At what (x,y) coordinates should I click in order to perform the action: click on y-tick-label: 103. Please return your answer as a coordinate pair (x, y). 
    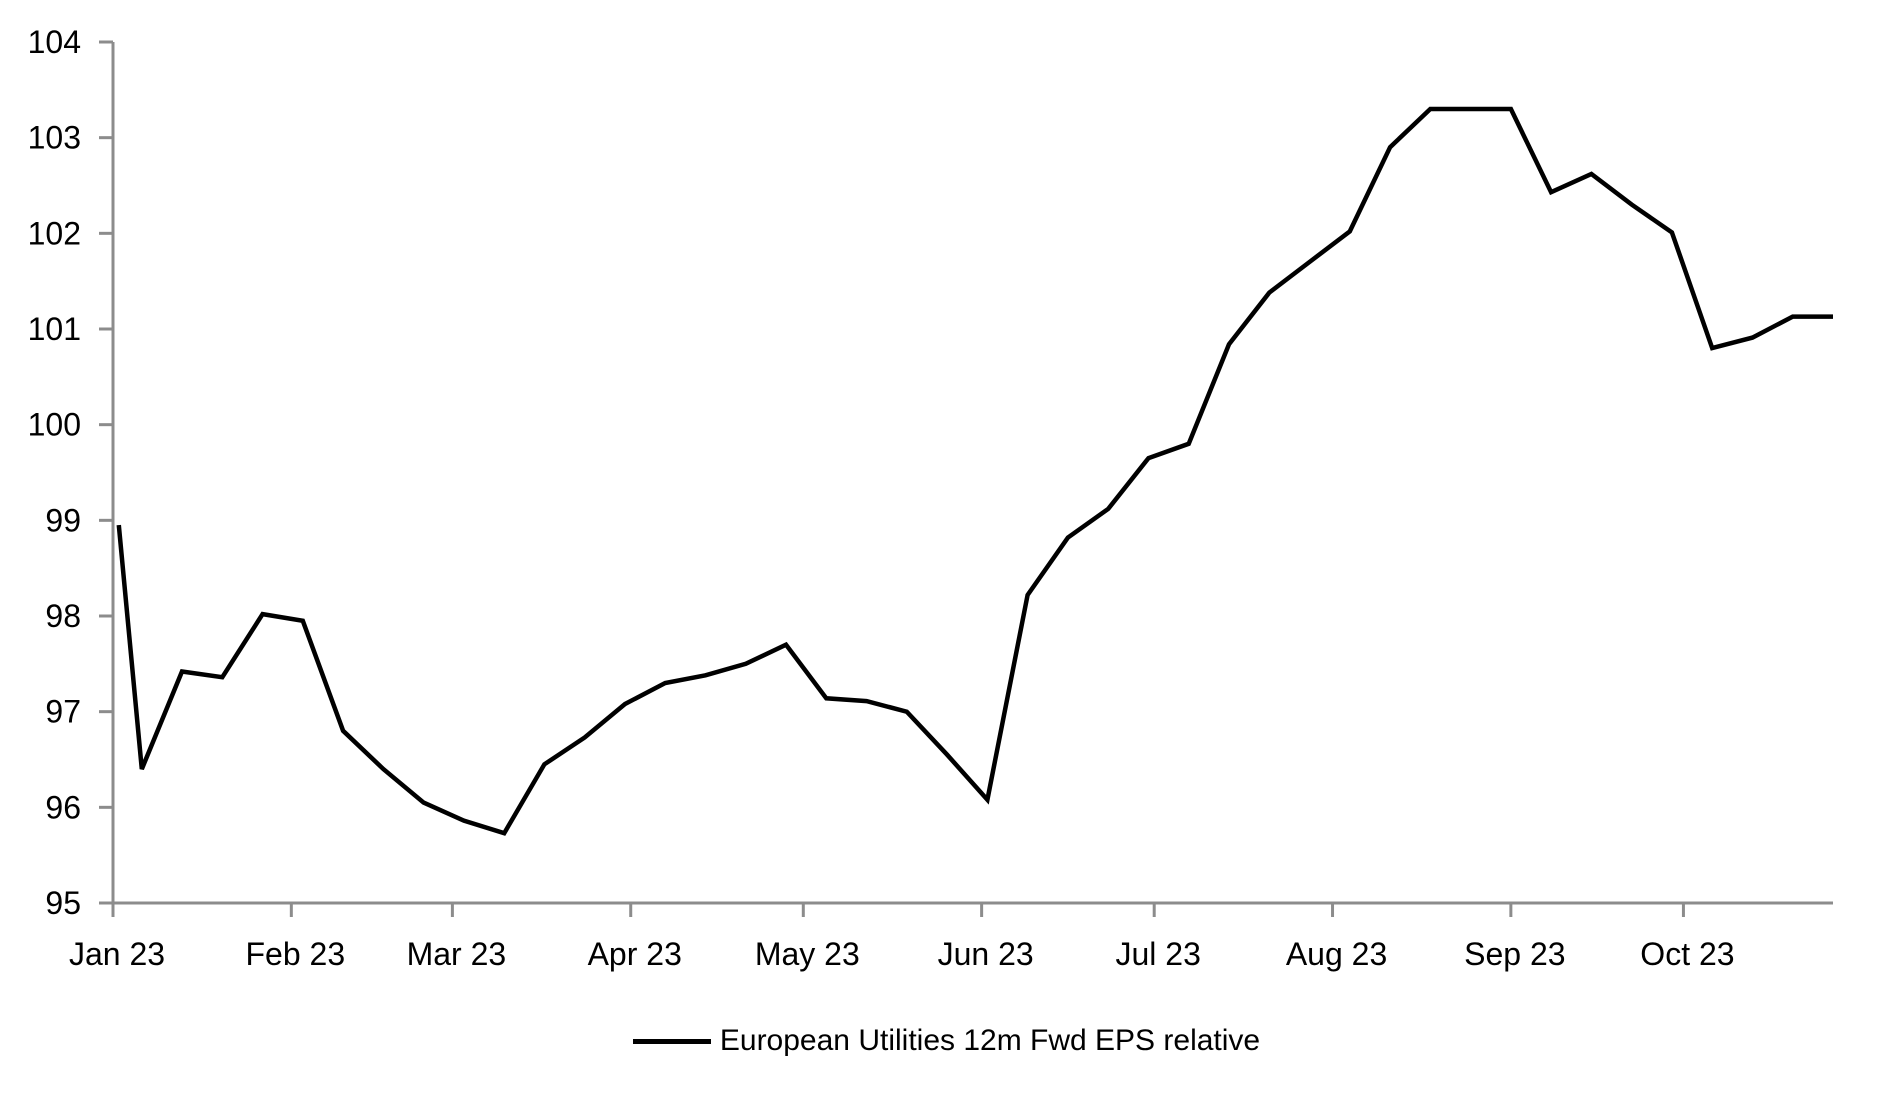
    Looking at the image, I should click on (54, 138).